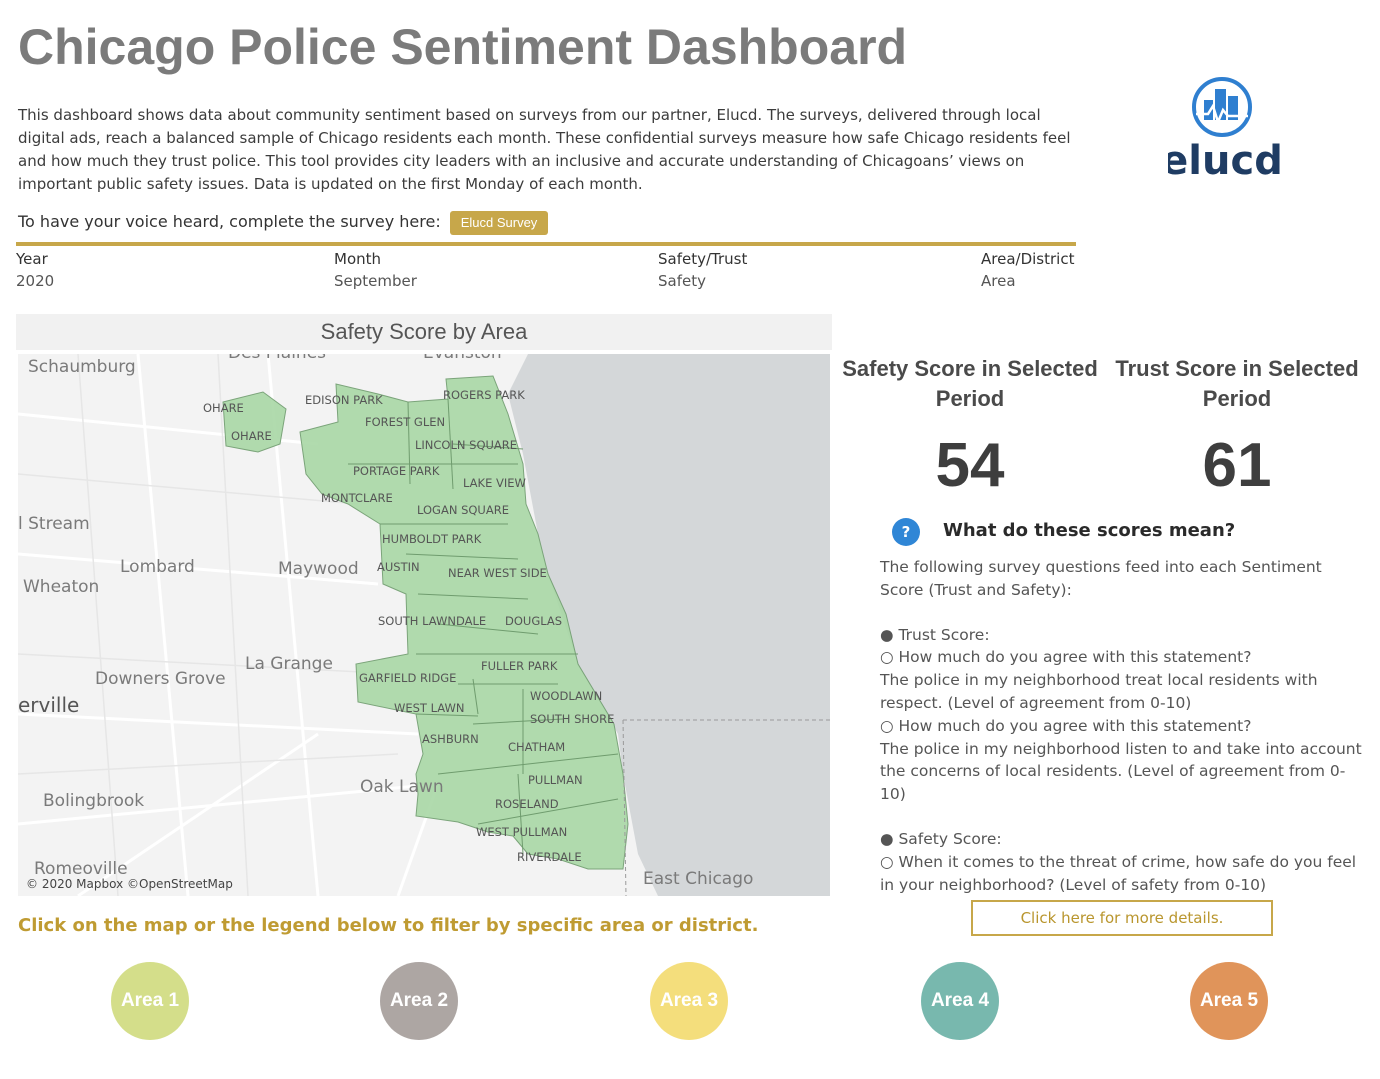 This screenshot has width=1380, height=1079. I want to click on neighborhood-label: DOUGLAS, so click(533, 621).